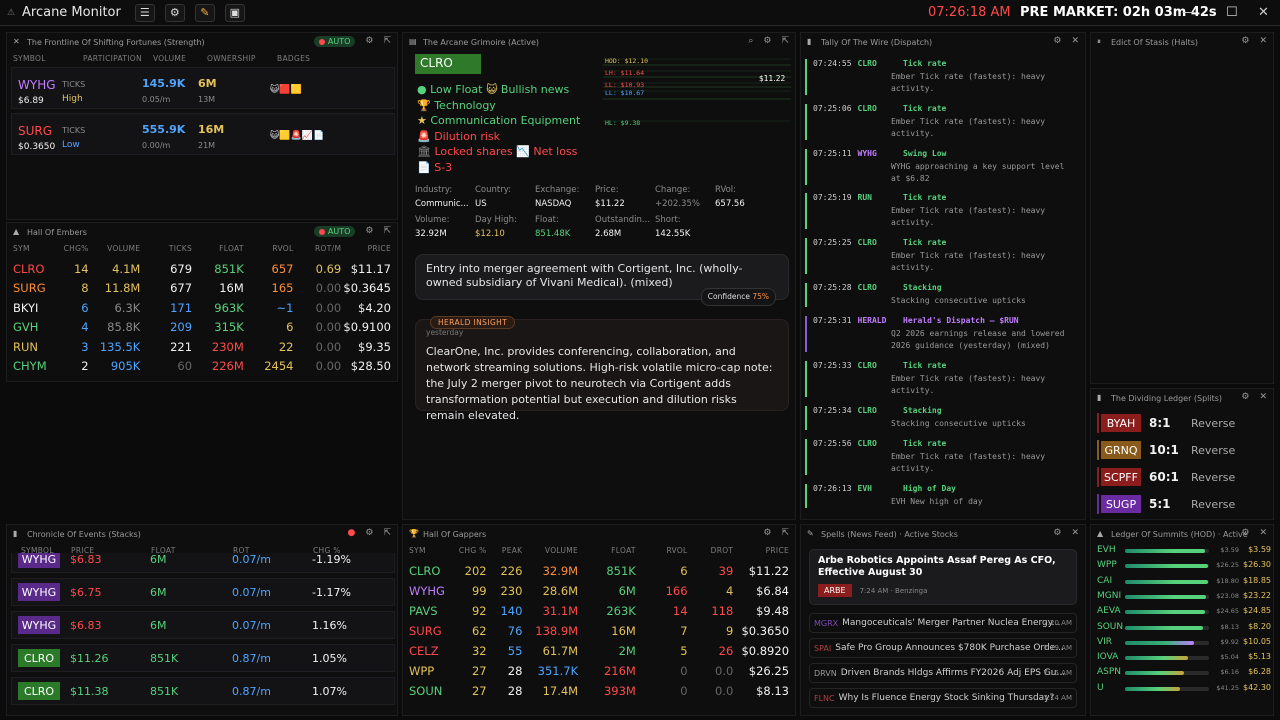  Describe the element at coordinates (1105, 580) in the screenshot. I see `summit-symbol: CAI` at that location.